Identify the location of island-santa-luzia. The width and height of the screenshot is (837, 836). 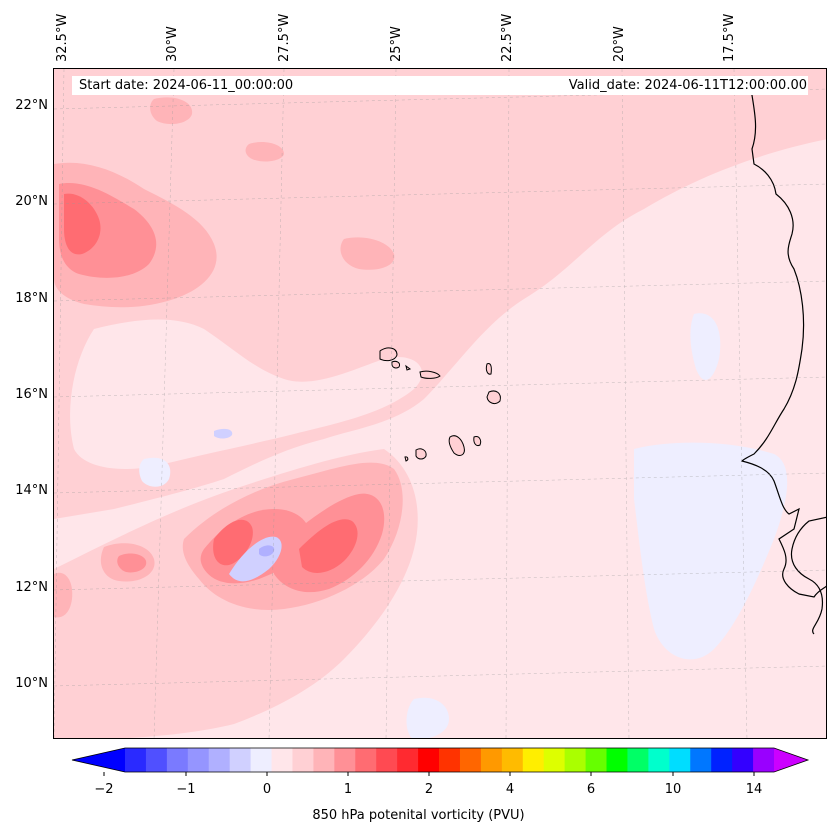
(408, 367).